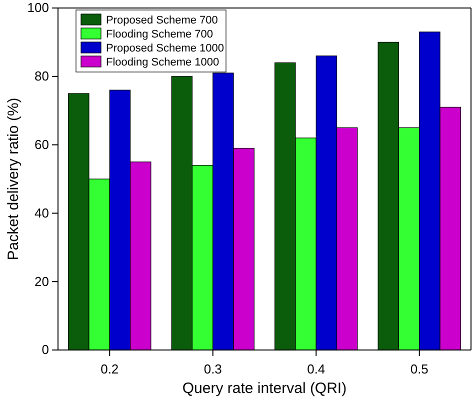 Image resolution: width=474 pixels, height=404 pixels. What do you see at coordinates (13, 179) in the screenshot?
I see `y-axis-title: Packet delivery ratio (%)` at bounding box center [13, 179].